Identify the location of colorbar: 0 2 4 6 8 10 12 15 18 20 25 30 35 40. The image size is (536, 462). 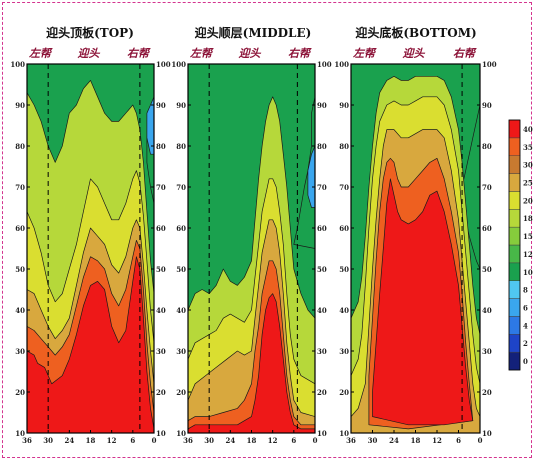
(520, 245).